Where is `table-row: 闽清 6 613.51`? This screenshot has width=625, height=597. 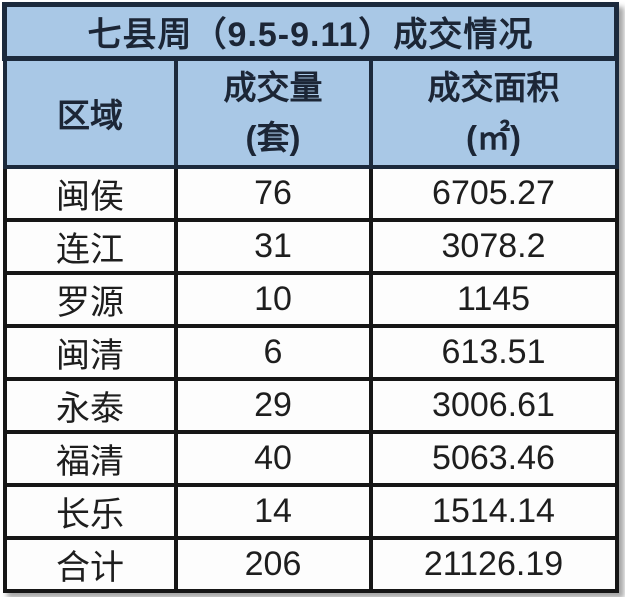
table-row: 闽清 6 613.51 is located at coordinates (310, 352).